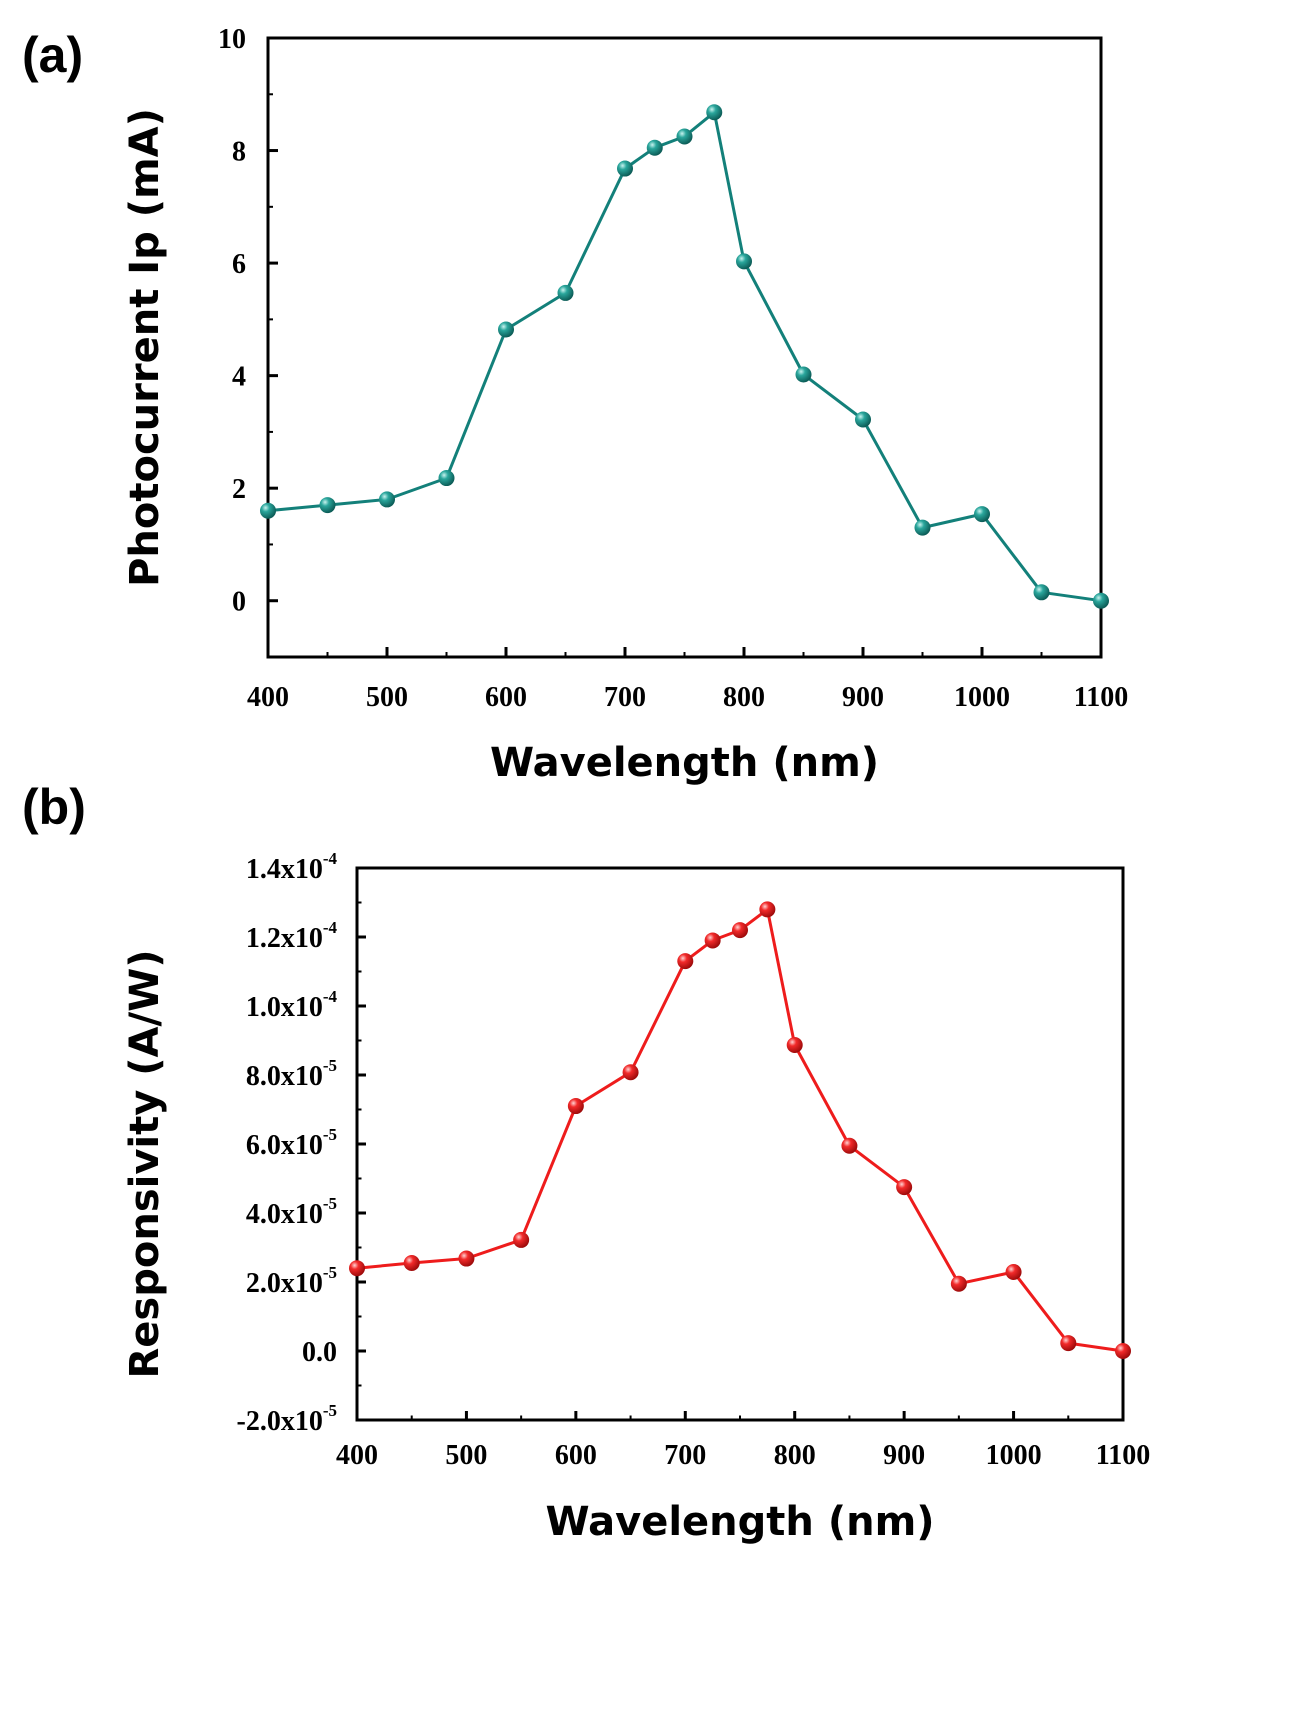 The width and height of the screenshot is (1290, 1709). I want to click on y-tick-label-a: 10, so click(232, 39).